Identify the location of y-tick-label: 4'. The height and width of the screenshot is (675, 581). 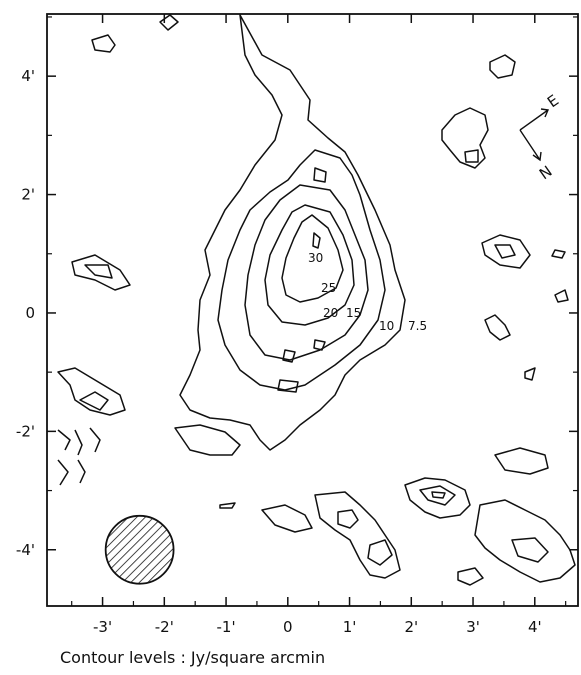
(28, 76).